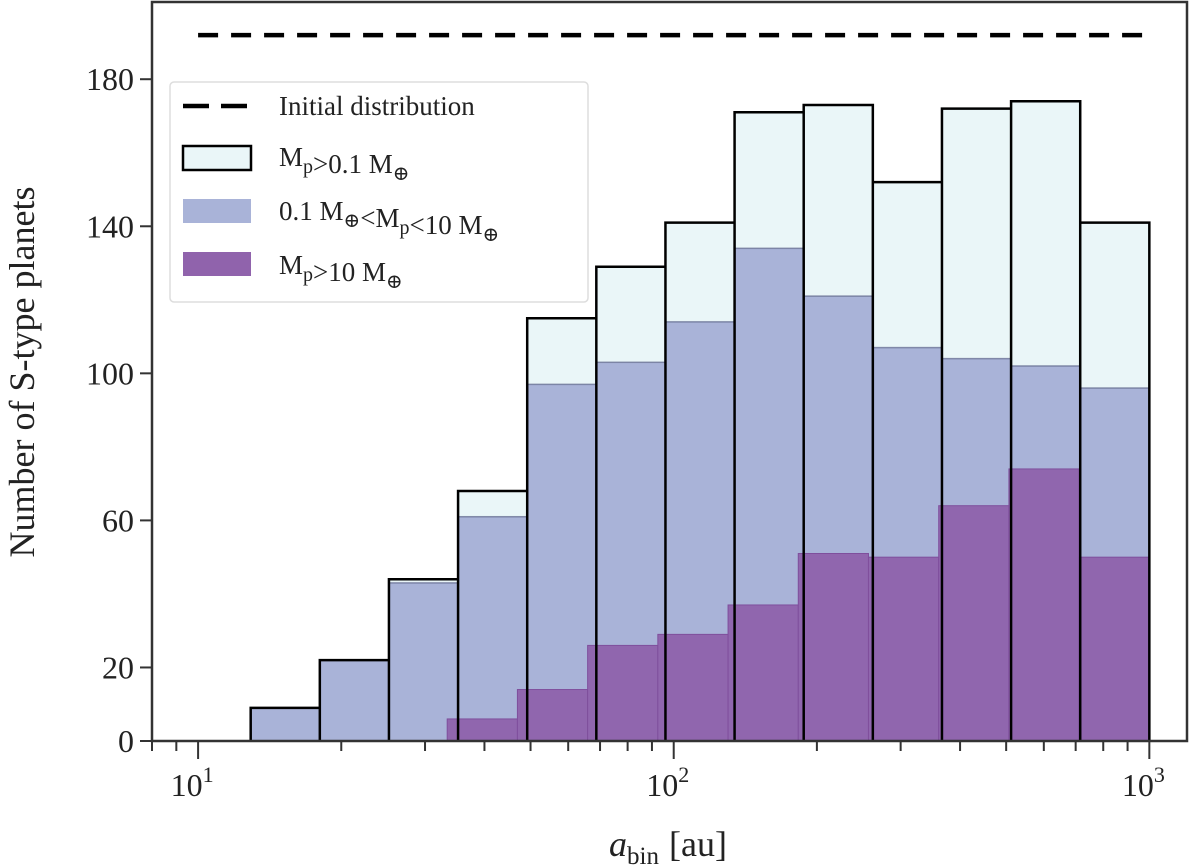 The width and height of the screenshot is (1200, 868). What do you see at coordinates (126, 741) in the screenshot?
I see `y-tick-label: 0` at bounding box center [126, 741].